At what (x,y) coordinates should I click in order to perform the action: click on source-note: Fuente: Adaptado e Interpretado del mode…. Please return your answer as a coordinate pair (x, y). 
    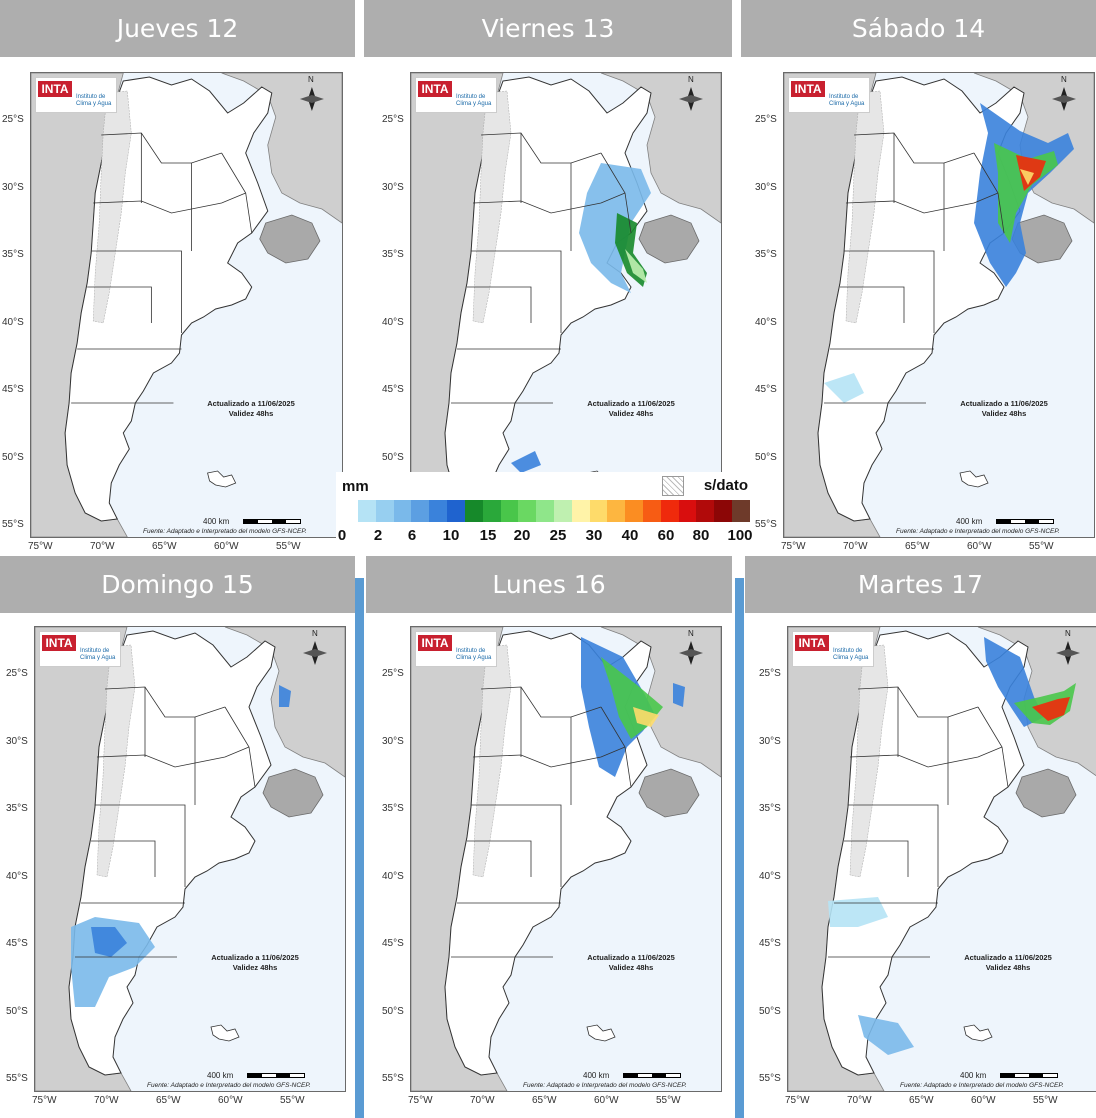
    Looking at the image, I should click on (229, 1085).